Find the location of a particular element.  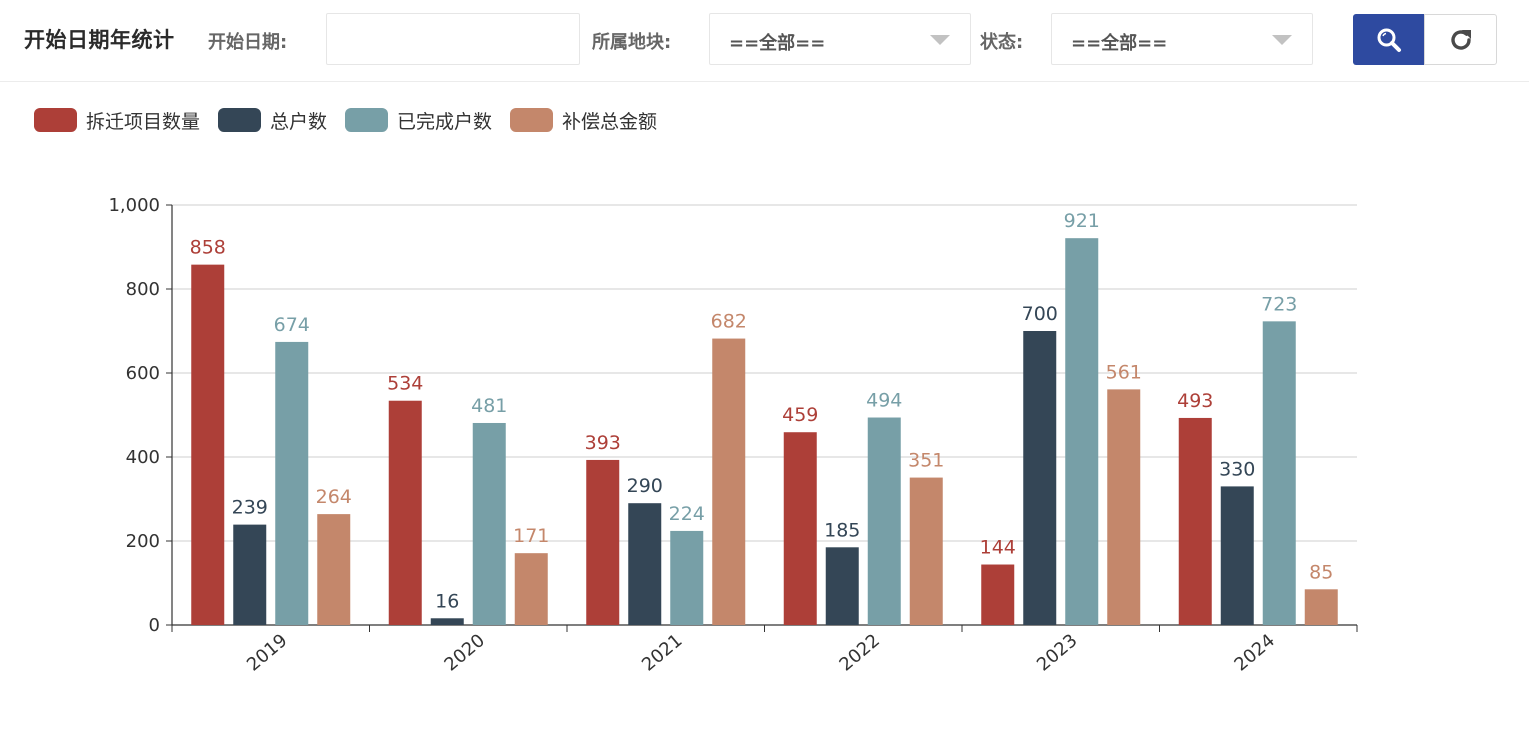

bar-value-label: 330 is located at coordinates (1237, 469).